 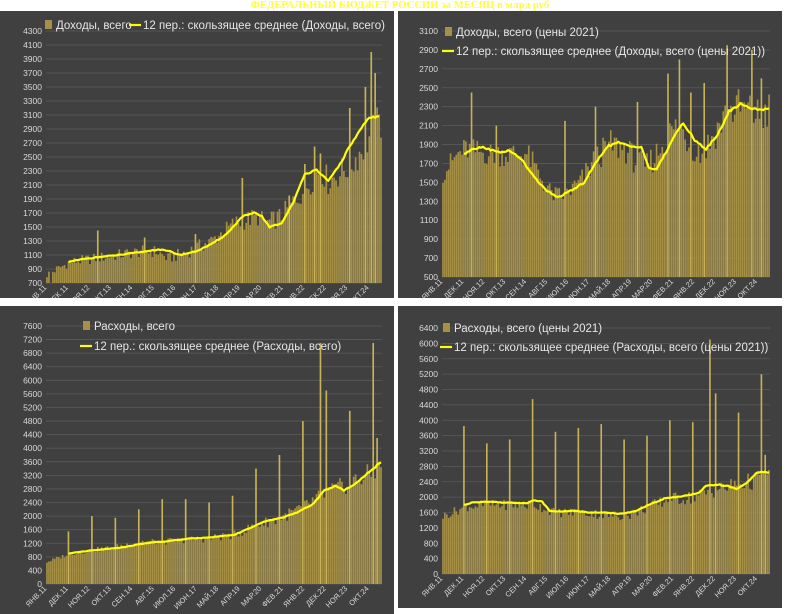 I want to click on x-tick-label: СЕН.14, so click(x=515, y=287).